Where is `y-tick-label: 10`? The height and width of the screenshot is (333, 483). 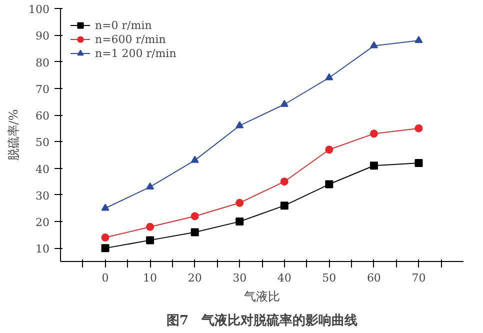 y-tick-label: 10 is located at coordinates (43, 249).